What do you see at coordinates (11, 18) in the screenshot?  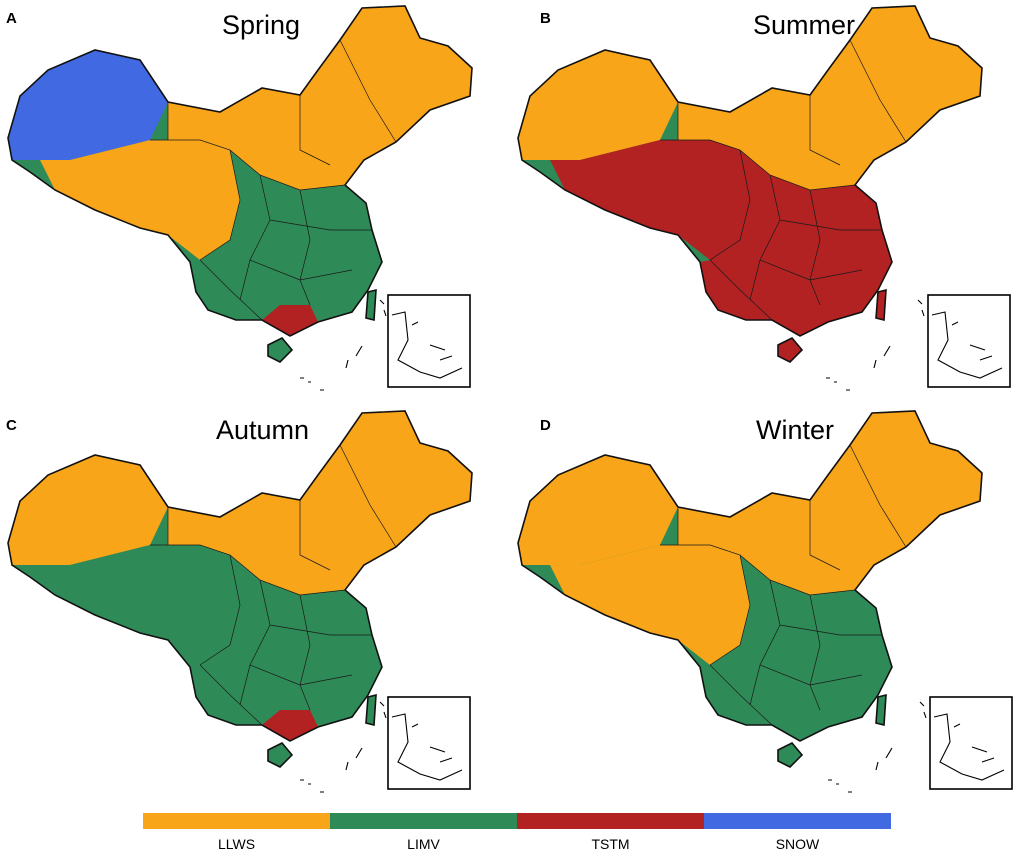 I see `panel-letter: A` at bounding box center [11, 18].